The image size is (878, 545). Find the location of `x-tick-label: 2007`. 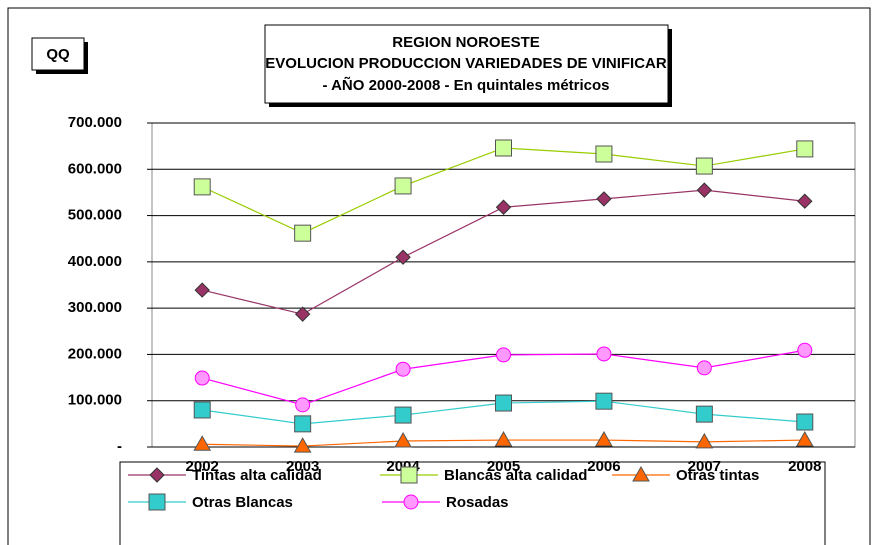

x-tick-label: 2007 is located at coordinates (704, 466).